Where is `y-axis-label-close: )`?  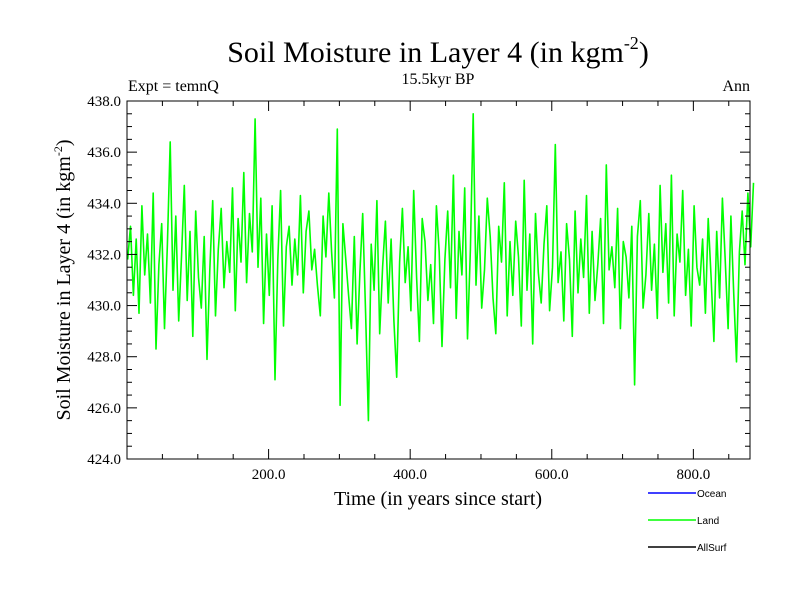
y-axis-label-close: ) is located at coordinates (64, 142).